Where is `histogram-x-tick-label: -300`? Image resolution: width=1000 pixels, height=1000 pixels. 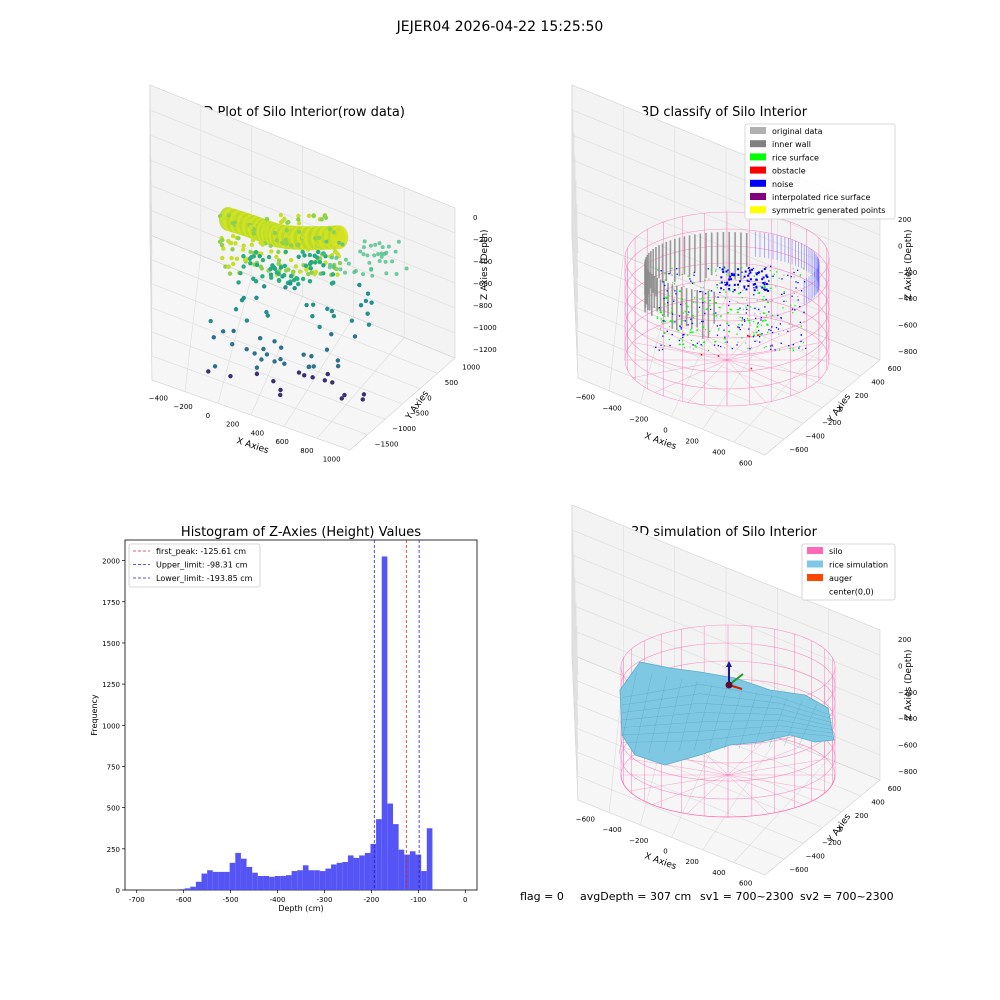
histogram-x-tick-label: -300 is located at coordinates (325, 900).